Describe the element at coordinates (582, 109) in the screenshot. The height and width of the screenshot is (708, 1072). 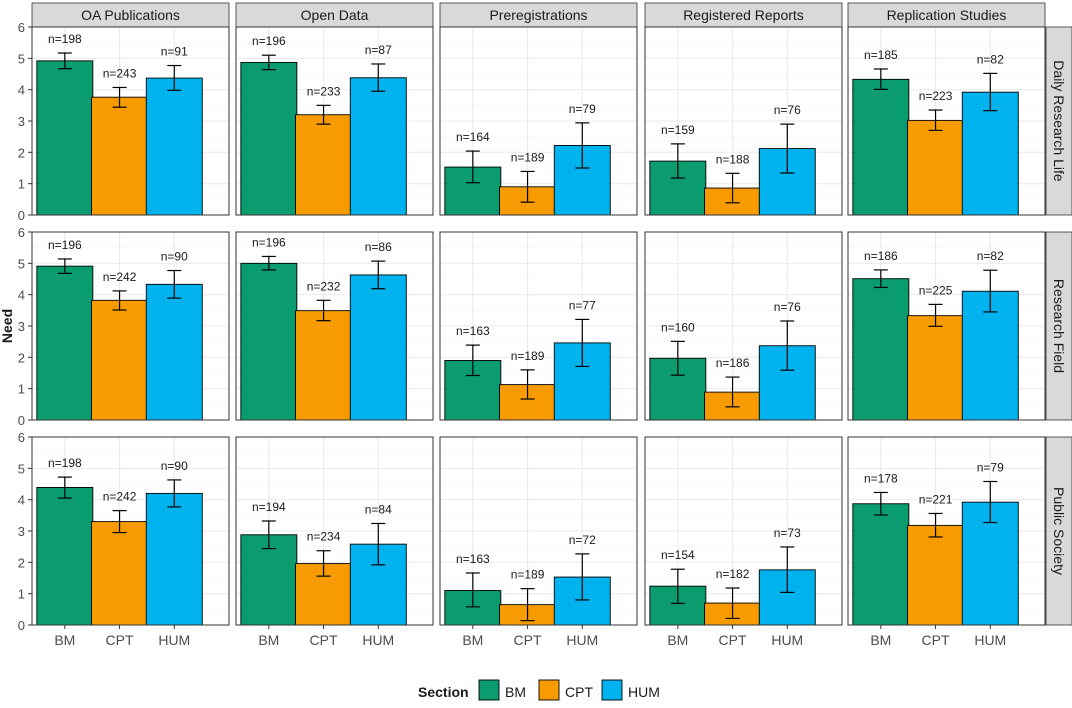
I see `n-label: n=79` at that location.